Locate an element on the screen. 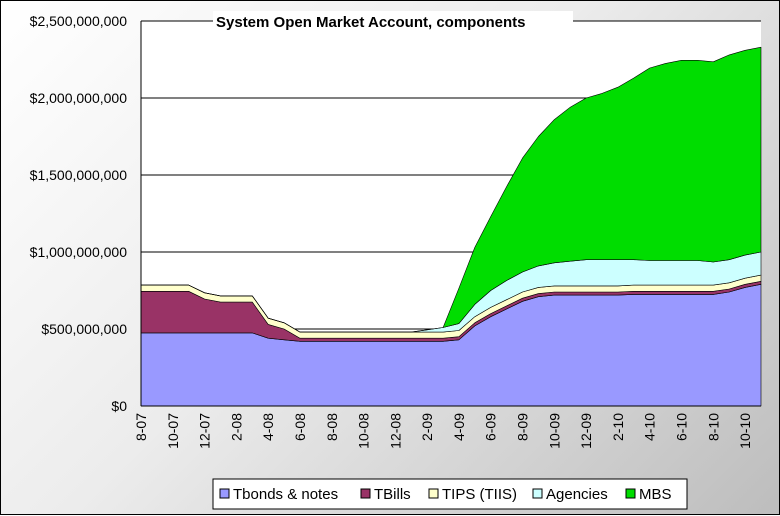 Image resolution: width=780 pixels, height=516 pixels. x-tick-label: 4-08 is located at coordinates (268, 427).